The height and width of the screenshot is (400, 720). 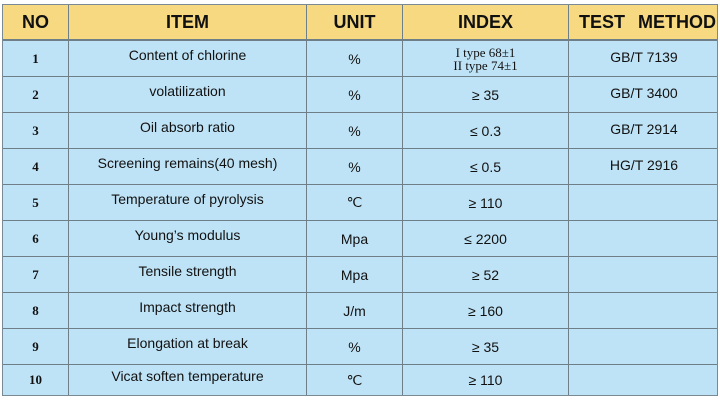 I want to click on table-row: 3 Oil absorb ratio % ≤ 0.3 GB/T 2914, so click(x=360, y=131).